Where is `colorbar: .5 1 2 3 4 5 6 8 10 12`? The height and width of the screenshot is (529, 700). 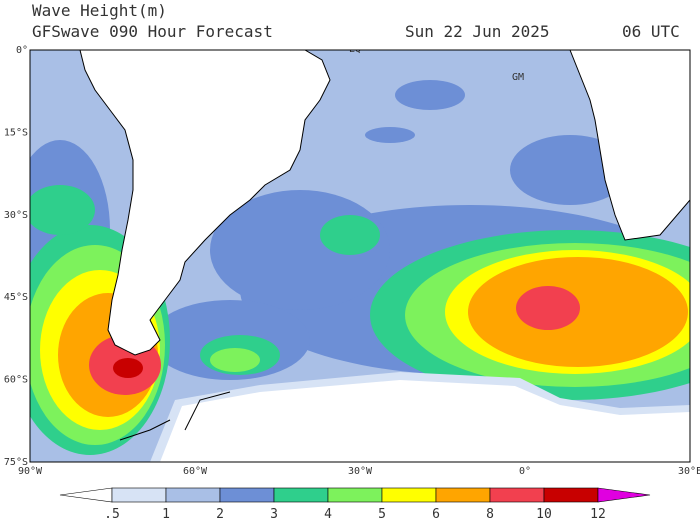 colorbar: .5 1 2 3 4 5 6 8 10 12 is located at coordinates (355, 504).